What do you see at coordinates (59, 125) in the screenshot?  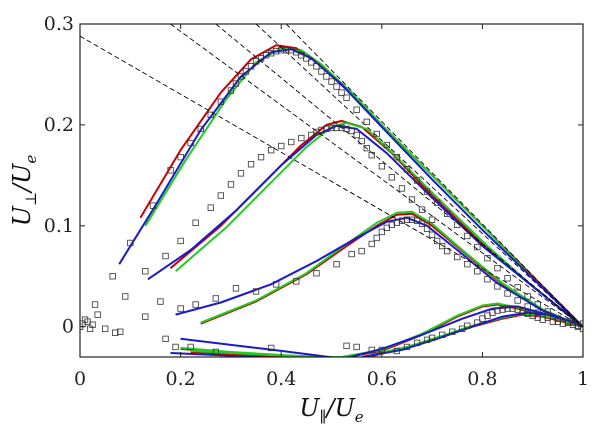 I see `y-tick-label: 0.2` at bounding box center [59, 125].